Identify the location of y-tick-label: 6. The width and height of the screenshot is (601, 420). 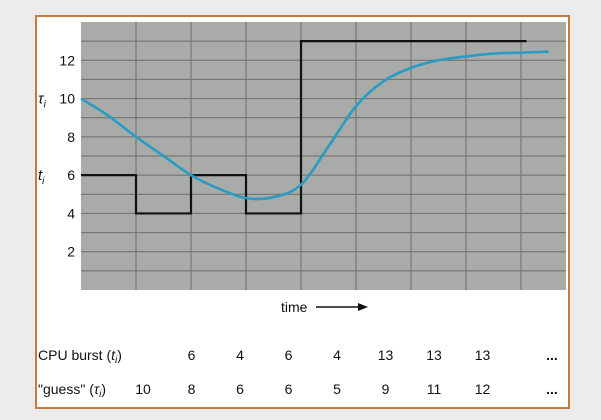
(71, 175).